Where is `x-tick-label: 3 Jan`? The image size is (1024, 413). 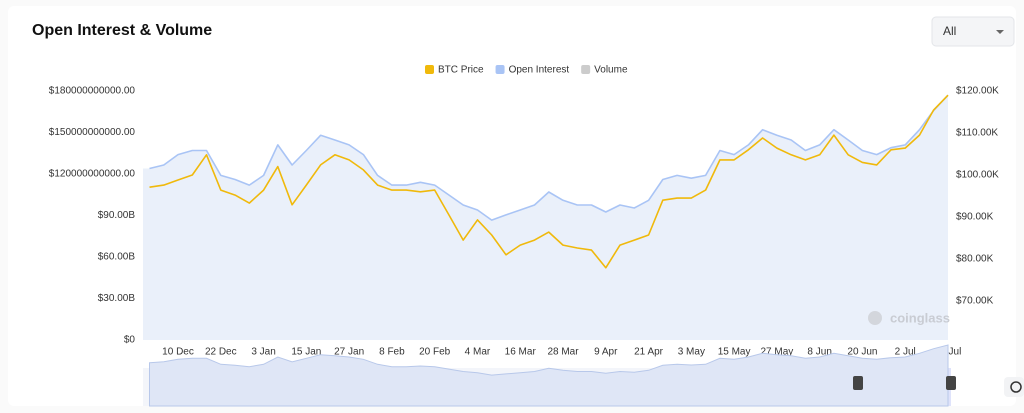
x-tick-label: 3 Jan is located at coordinates (263, 352).